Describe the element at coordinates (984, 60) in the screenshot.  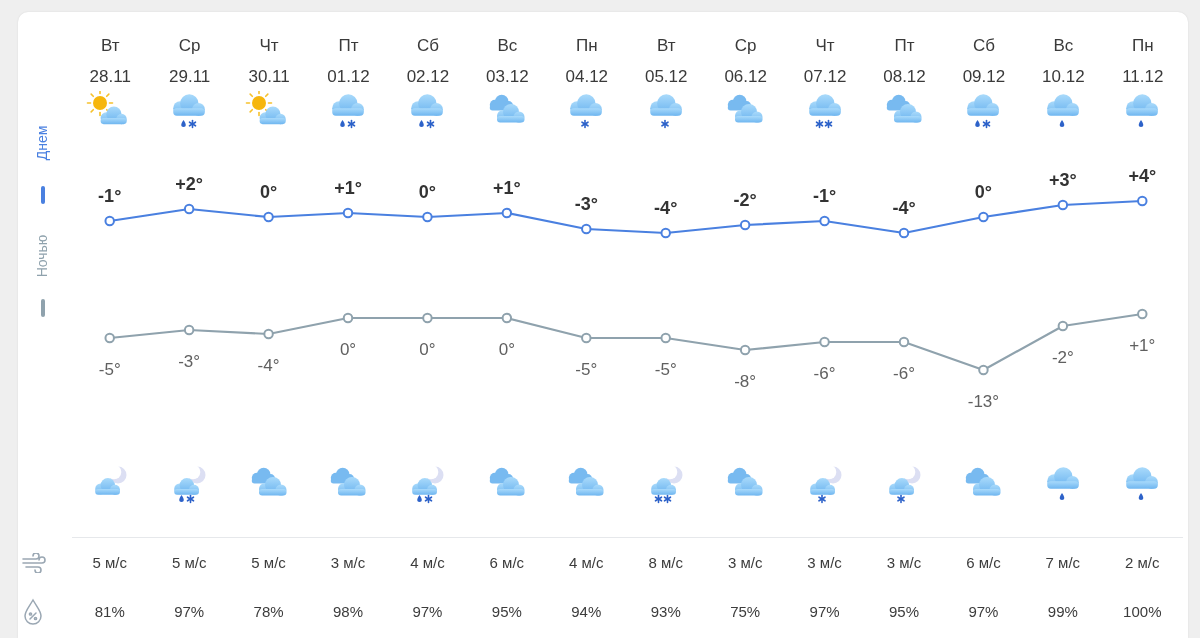
I see `x-tick-label: Сб 09.12` at that location.